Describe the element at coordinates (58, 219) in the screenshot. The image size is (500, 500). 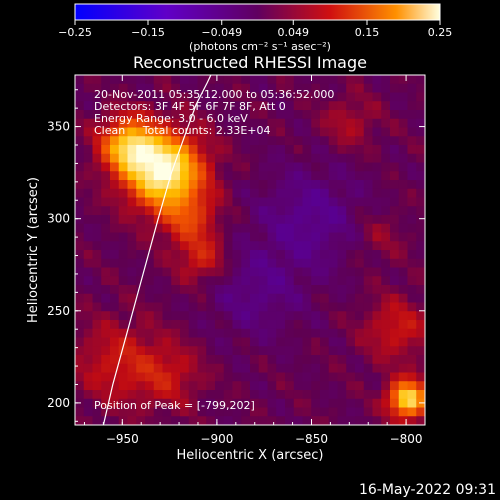
I see `y-tick-label: 300` at that location.